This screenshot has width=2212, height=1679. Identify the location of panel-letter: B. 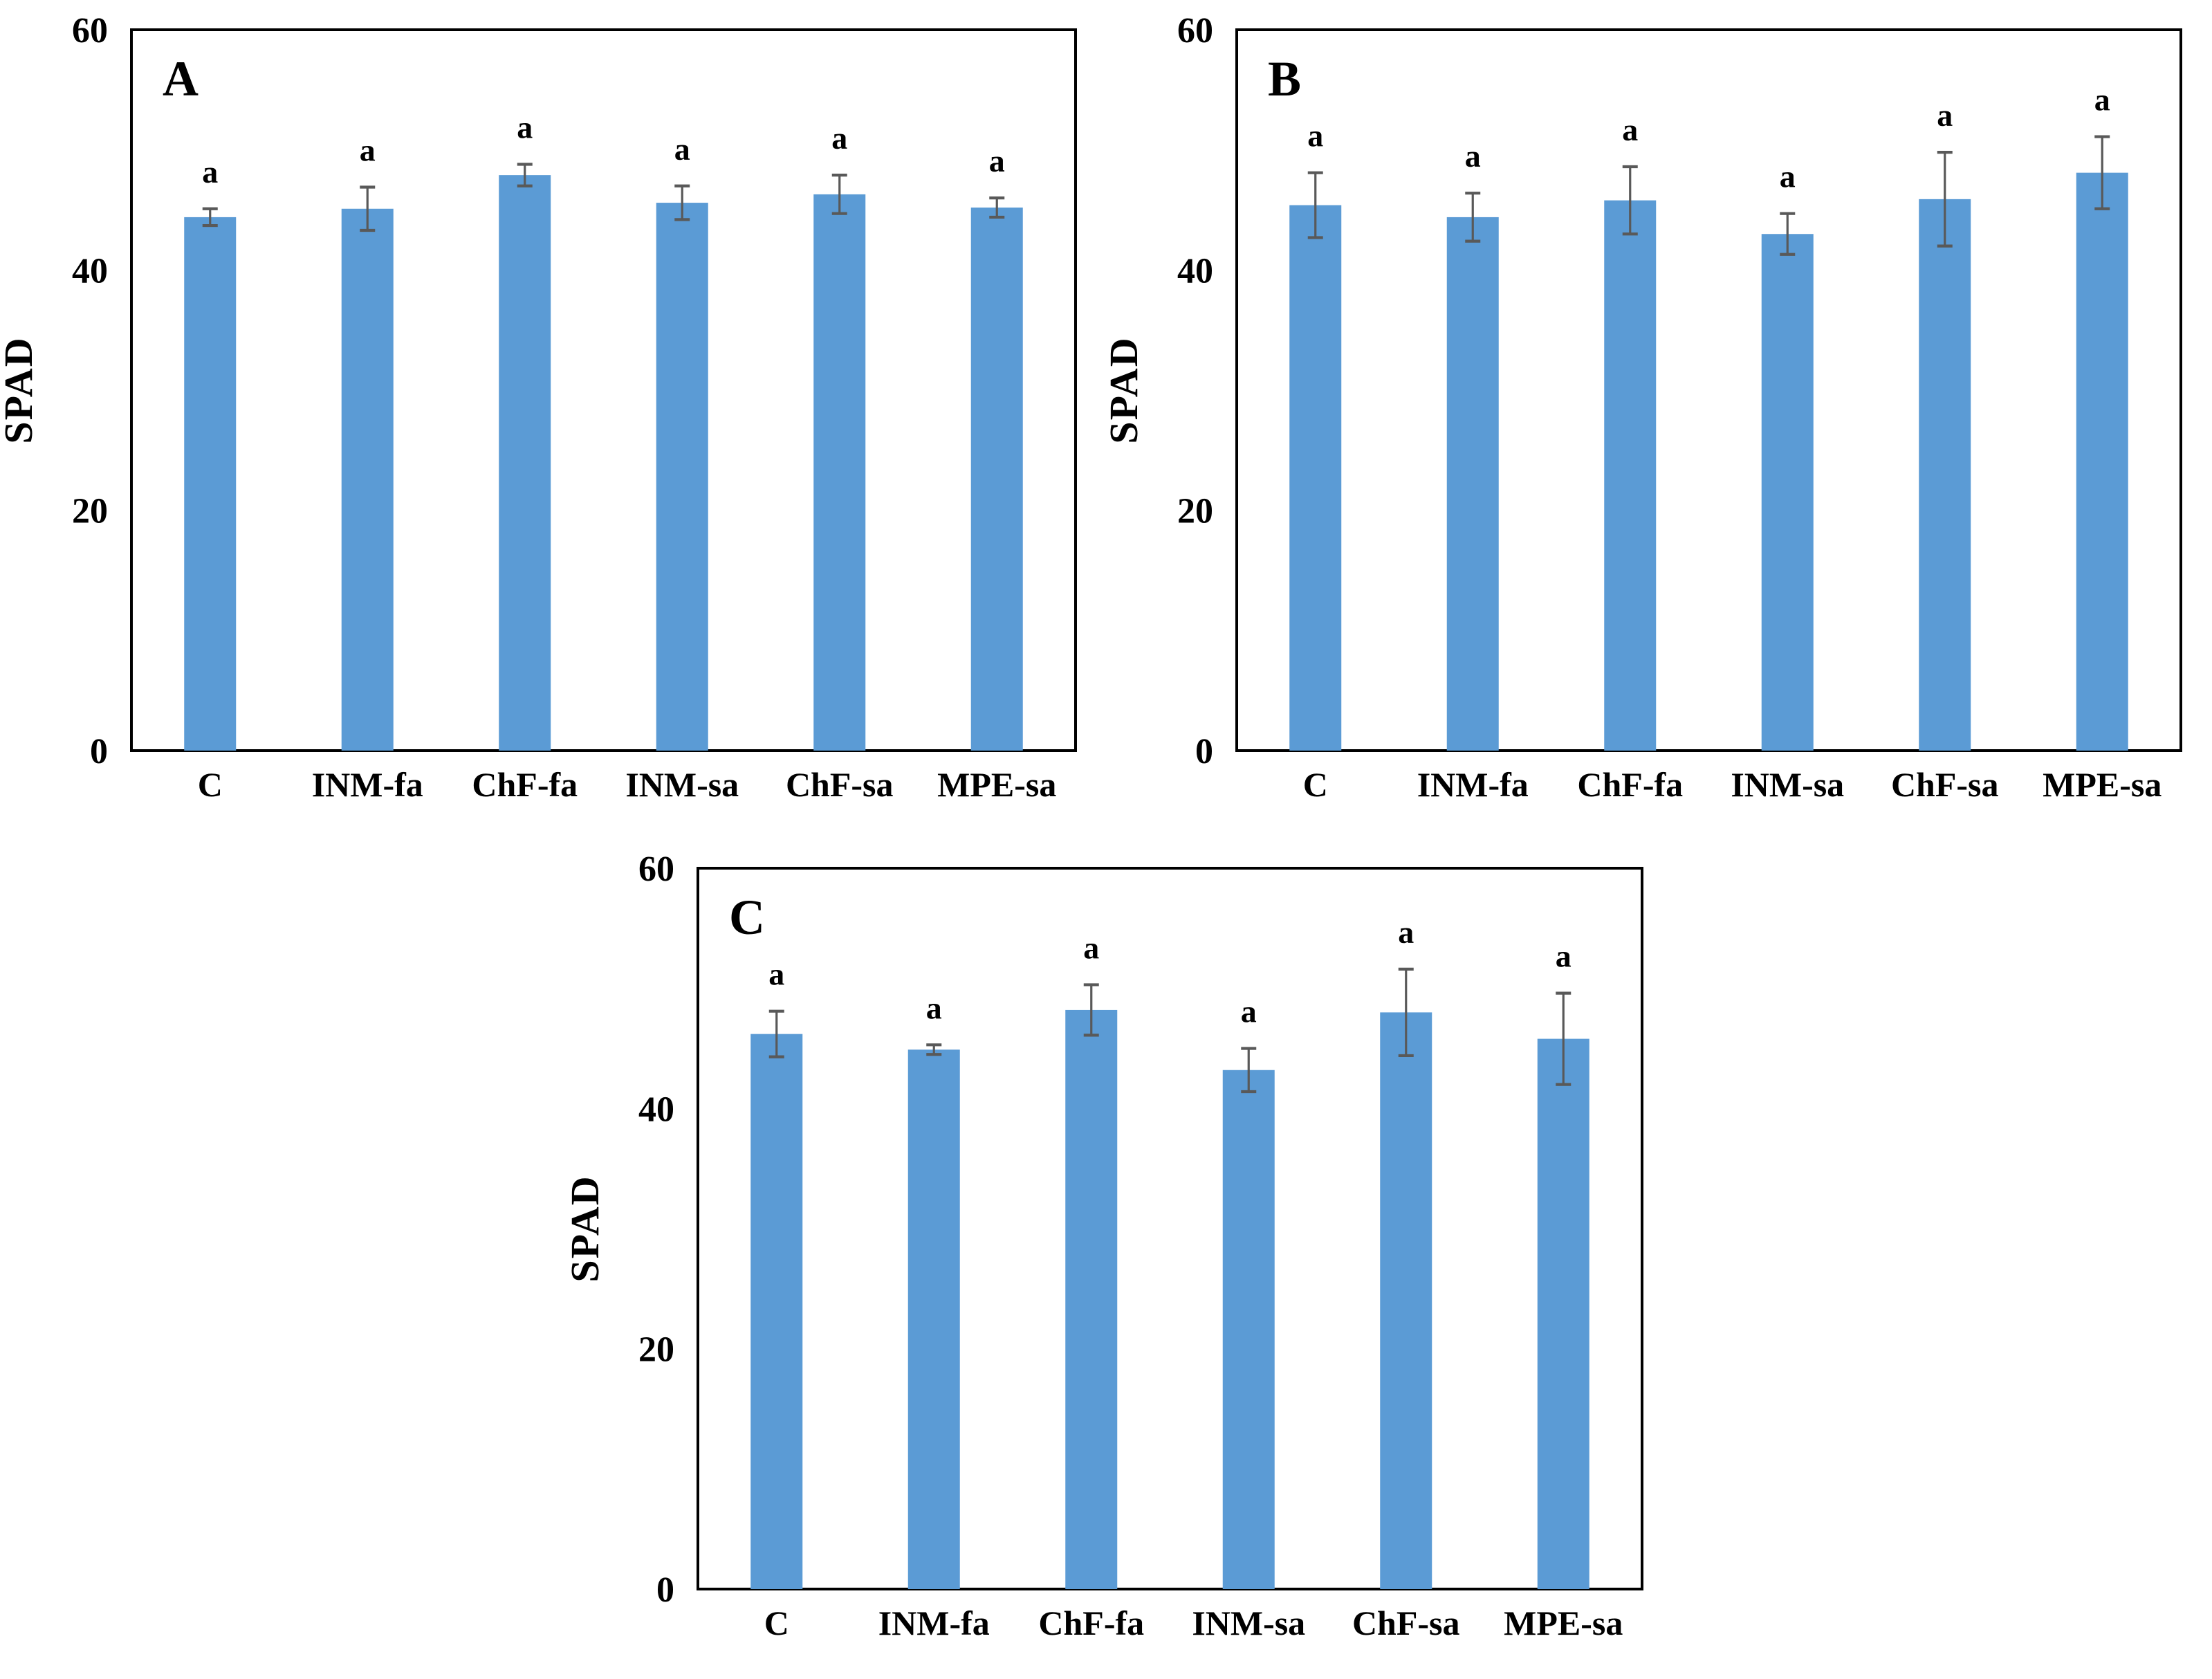
(1285, 79).